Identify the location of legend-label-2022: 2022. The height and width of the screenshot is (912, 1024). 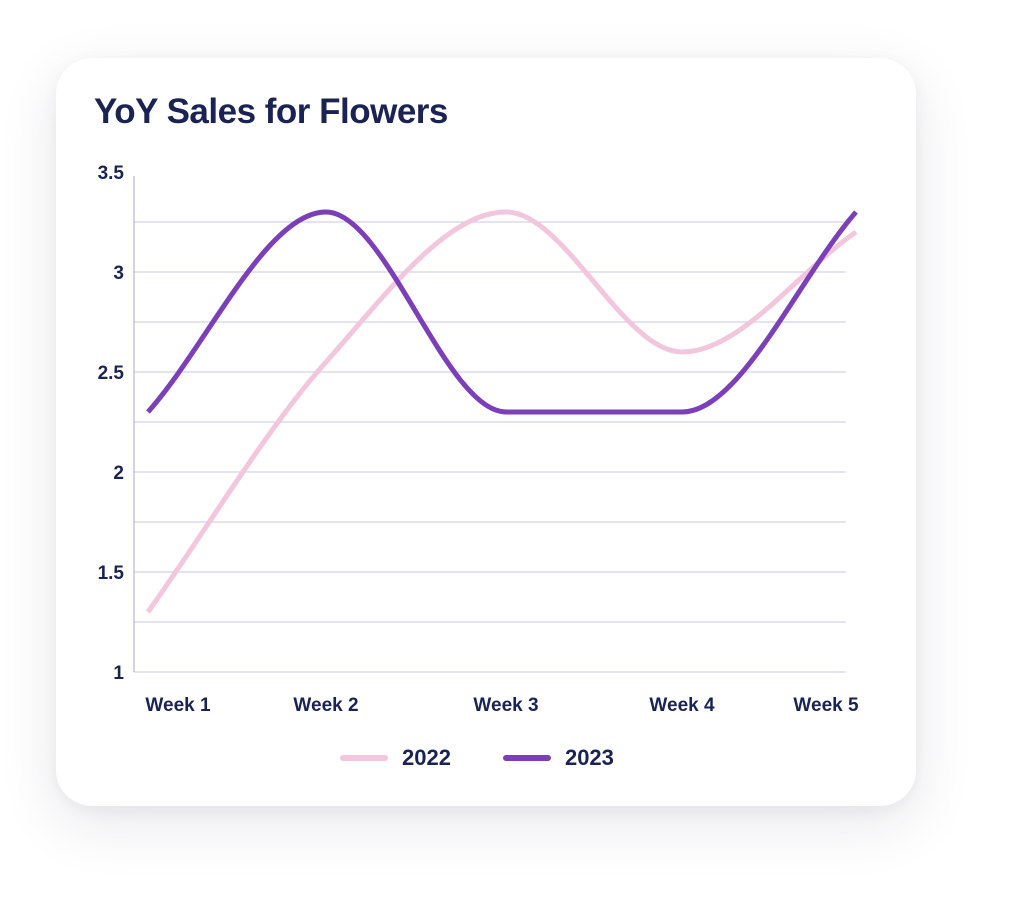
(426, 757).